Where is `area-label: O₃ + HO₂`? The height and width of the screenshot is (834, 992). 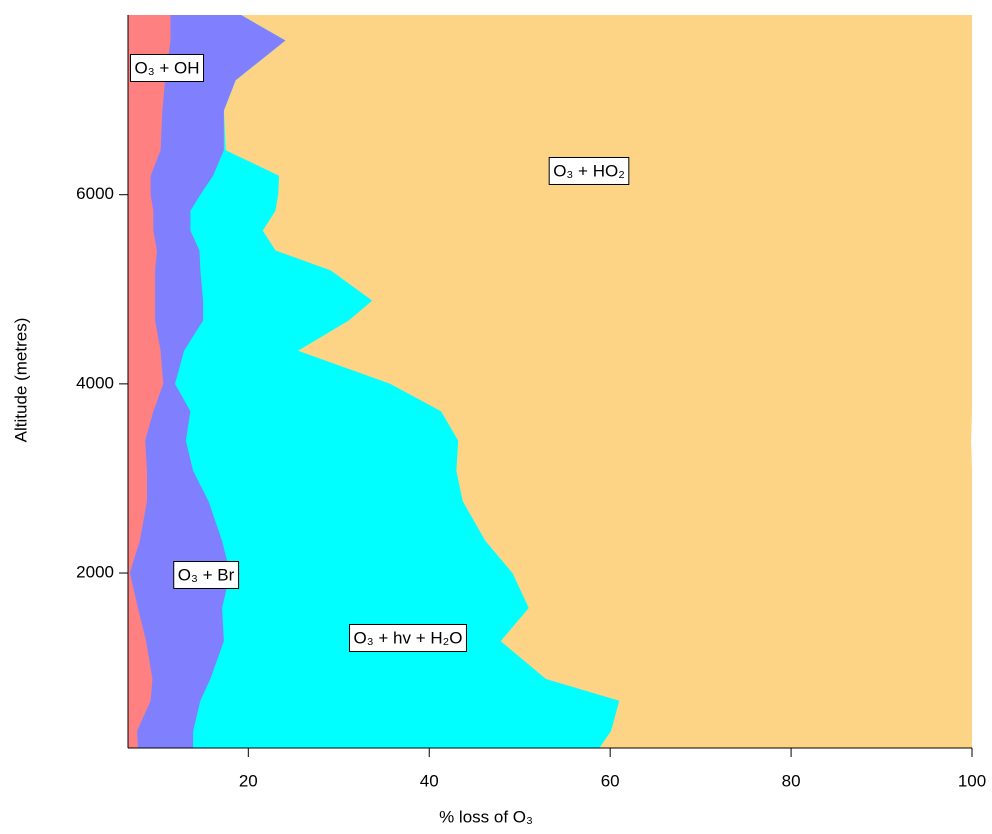
area-label: O₃ + HO₂ is located at coordinates (589, 170).